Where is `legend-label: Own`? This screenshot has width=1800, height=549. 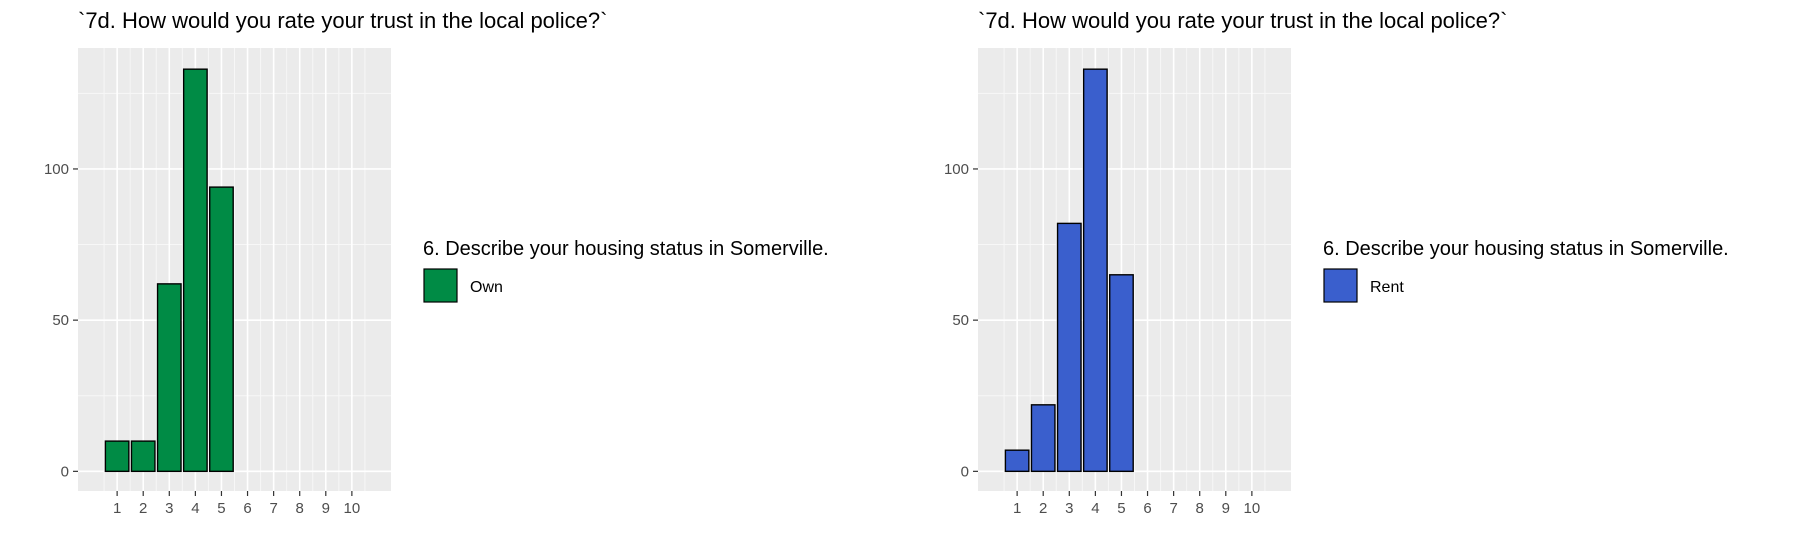 legend-label: Own is located at coordinates (486, 287).